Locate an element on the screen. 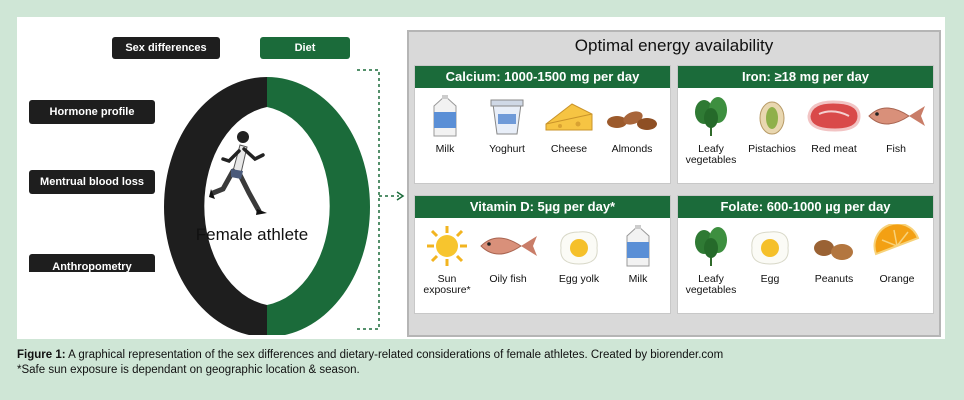 The height and width of the screenshot is (400, 964). item-label: Pistachios is located at coordinates (772, 149).